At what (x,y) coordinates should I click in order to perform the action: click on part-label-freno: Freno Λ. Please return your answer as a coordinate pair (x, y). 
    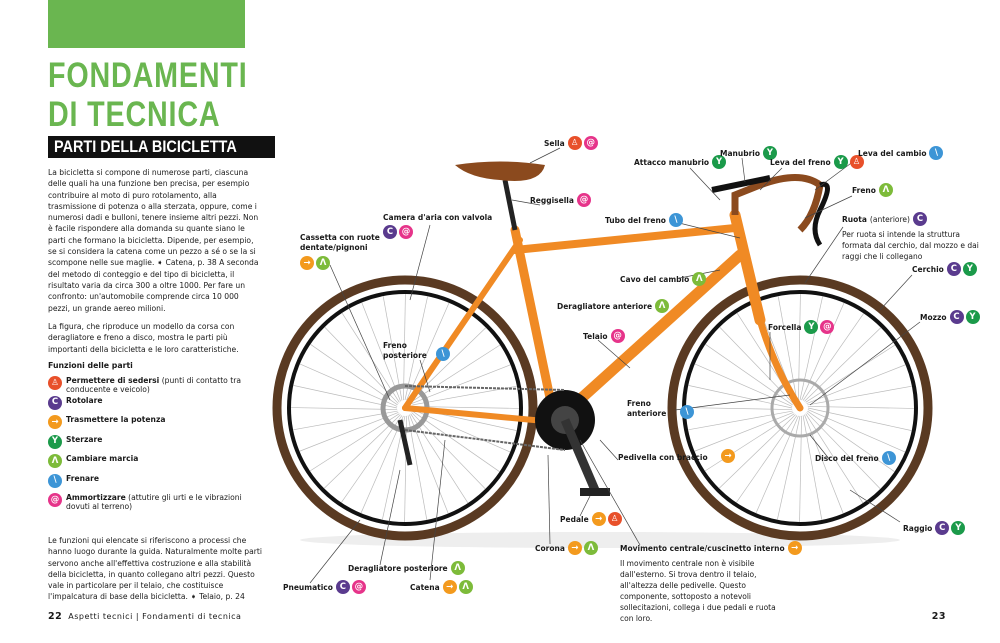
    Looking at the image, I should click on (872, 190).